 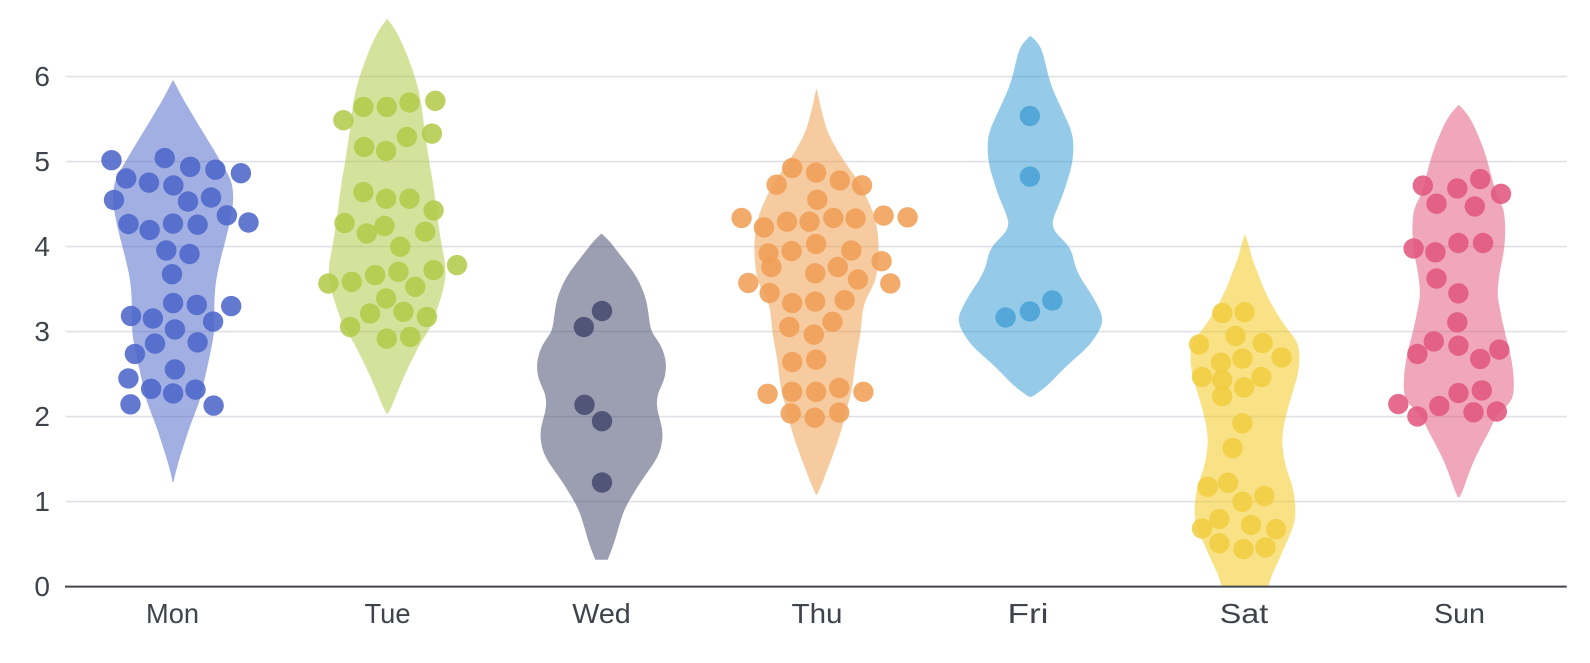 What do you see at coordinates (1028, 613) in the screenshot?
I see `svg-text: Fri` at bounding box center [1028, 613].